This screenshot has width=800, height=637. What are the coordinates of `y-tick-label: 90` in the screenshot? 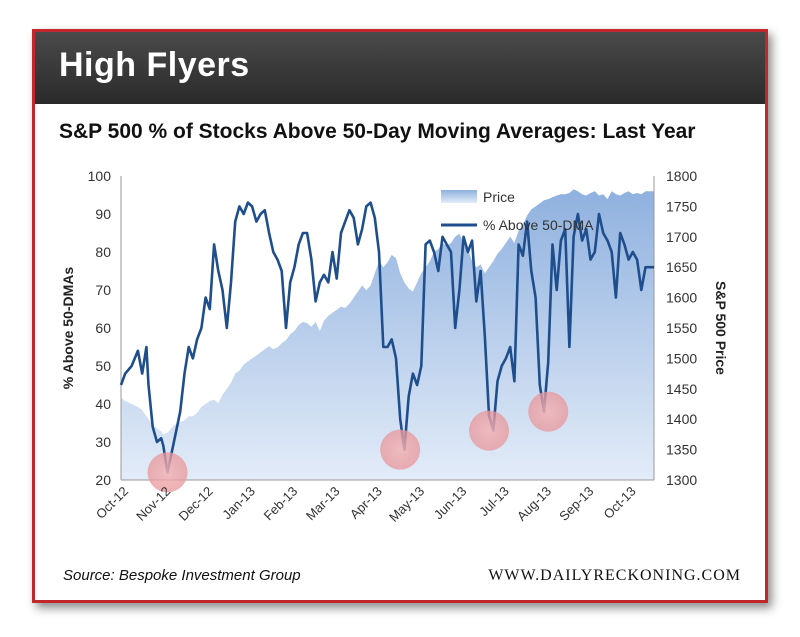 It's located at (103, 214).